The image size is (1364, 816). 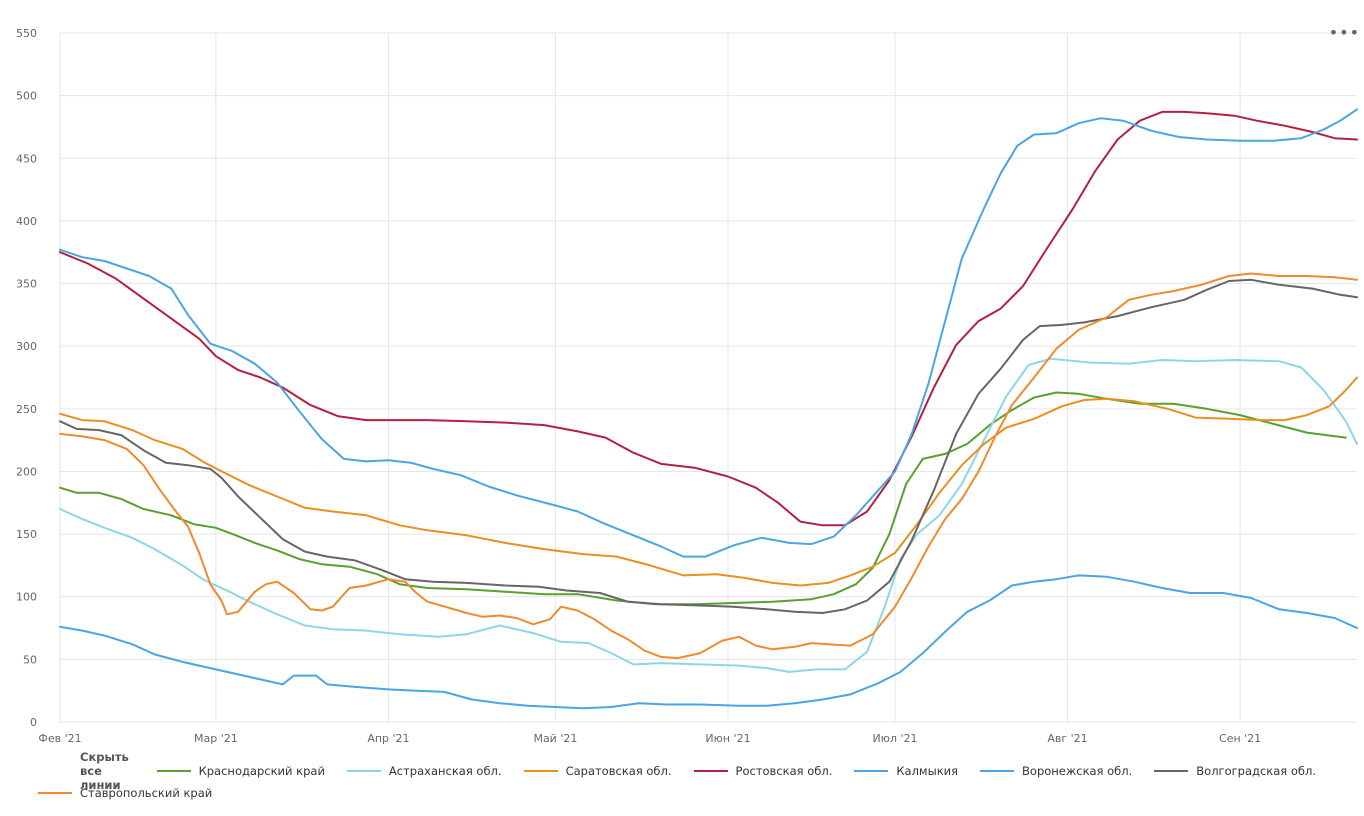 I want to click on legend-item: Ставропольский край, so click(x=125, y=793).